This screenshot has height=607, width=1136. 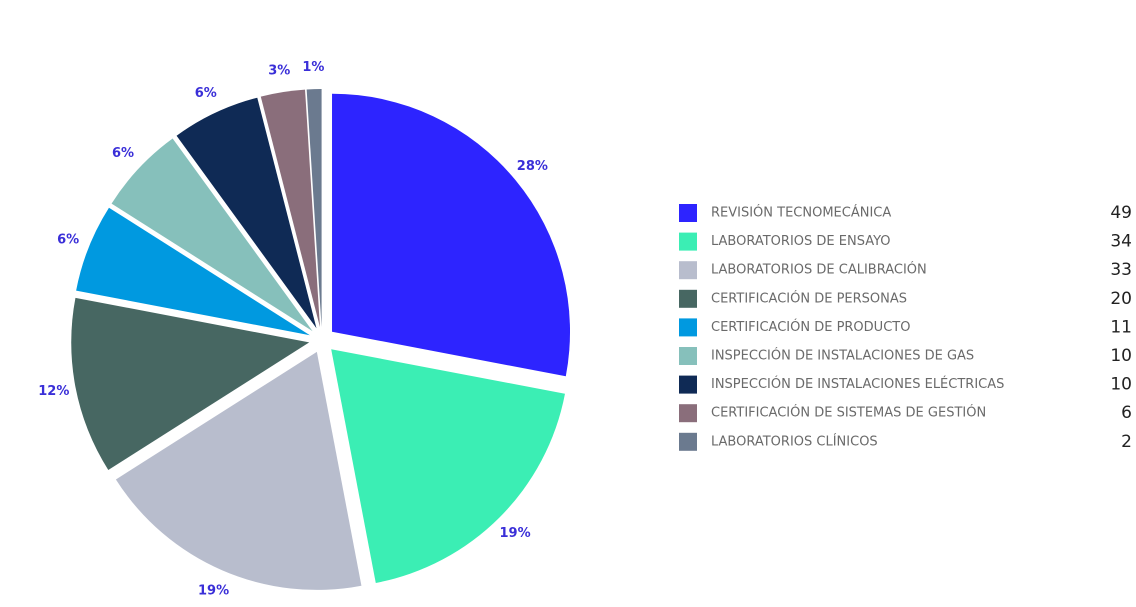 I want to click on legend-label: CERTIFICACIÓN DE PRODUCTO, so click(x=810, y=327).